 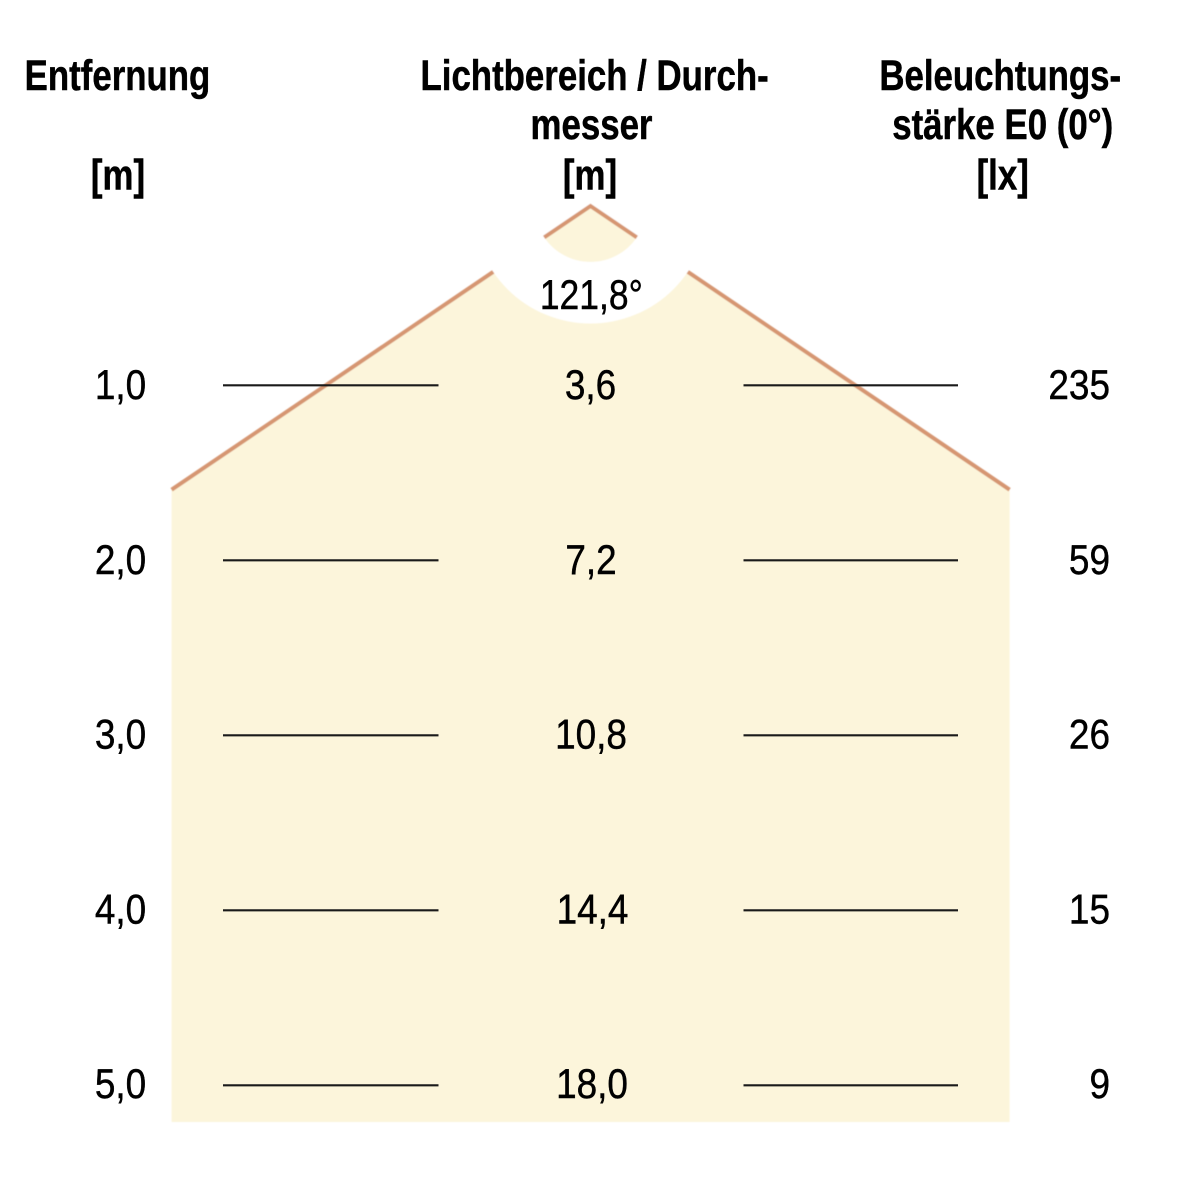 What do you see at coordinates (1002, 124) in the screenshot?
I see `svg-text: stärke E0 (0°)` at bounding box center [1002, 124].